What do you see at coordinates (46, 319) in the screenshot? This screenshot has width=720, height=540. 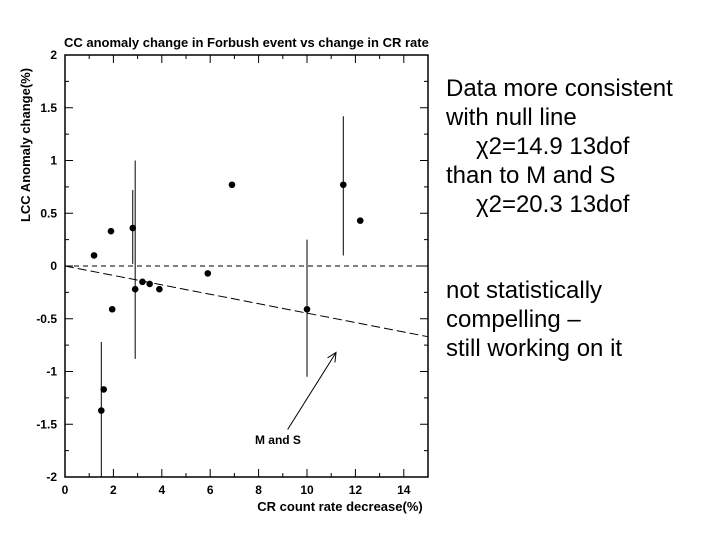 I see `y-tick-label: -0.5` at bounding box center [46, 319].